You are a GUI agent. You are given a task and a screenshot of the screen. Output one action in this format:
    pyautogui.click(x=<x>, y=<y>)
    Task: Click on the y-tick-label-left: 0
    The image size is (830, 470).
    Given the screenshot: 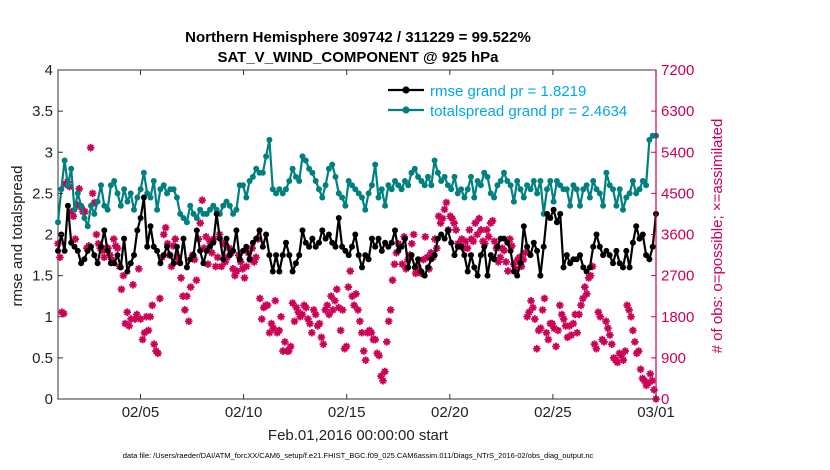 What is the action you would take?
    pyautogui.click(x=49, y=399)
    